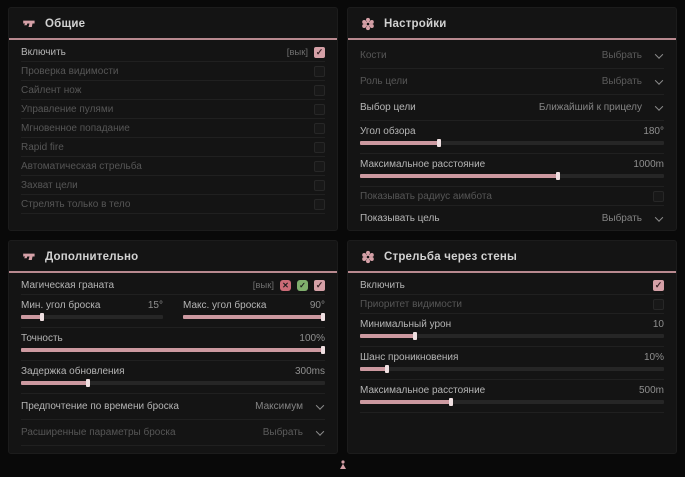  Describe the element at coordinates (279, 406) in the screenshot. I see `dropdown-value: Максимум` at that location.